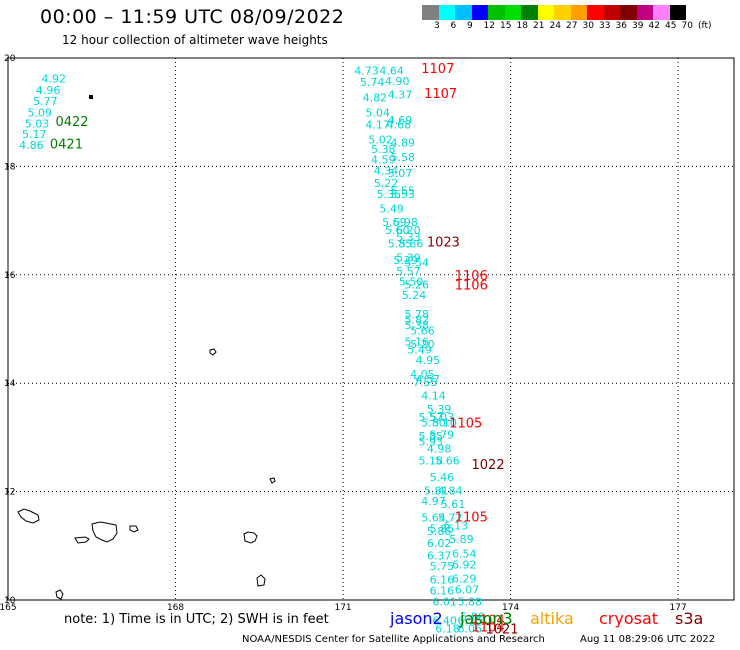  I want to click on swh-value: 5.35, so click(389, 194).